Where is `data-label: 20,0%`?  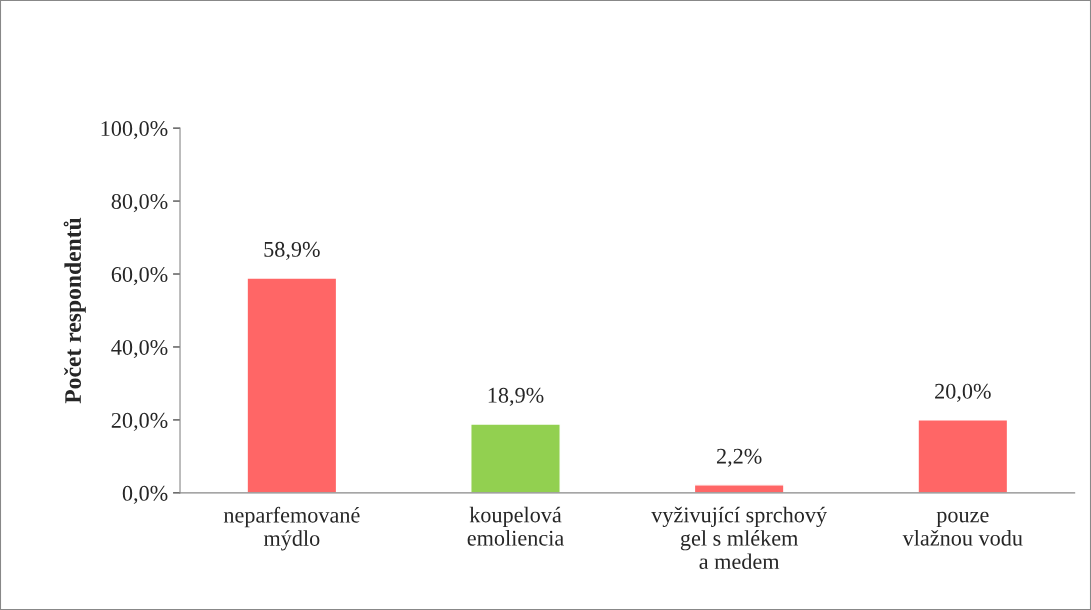
data-label: 20,0% is located at coordinates (963, 392).